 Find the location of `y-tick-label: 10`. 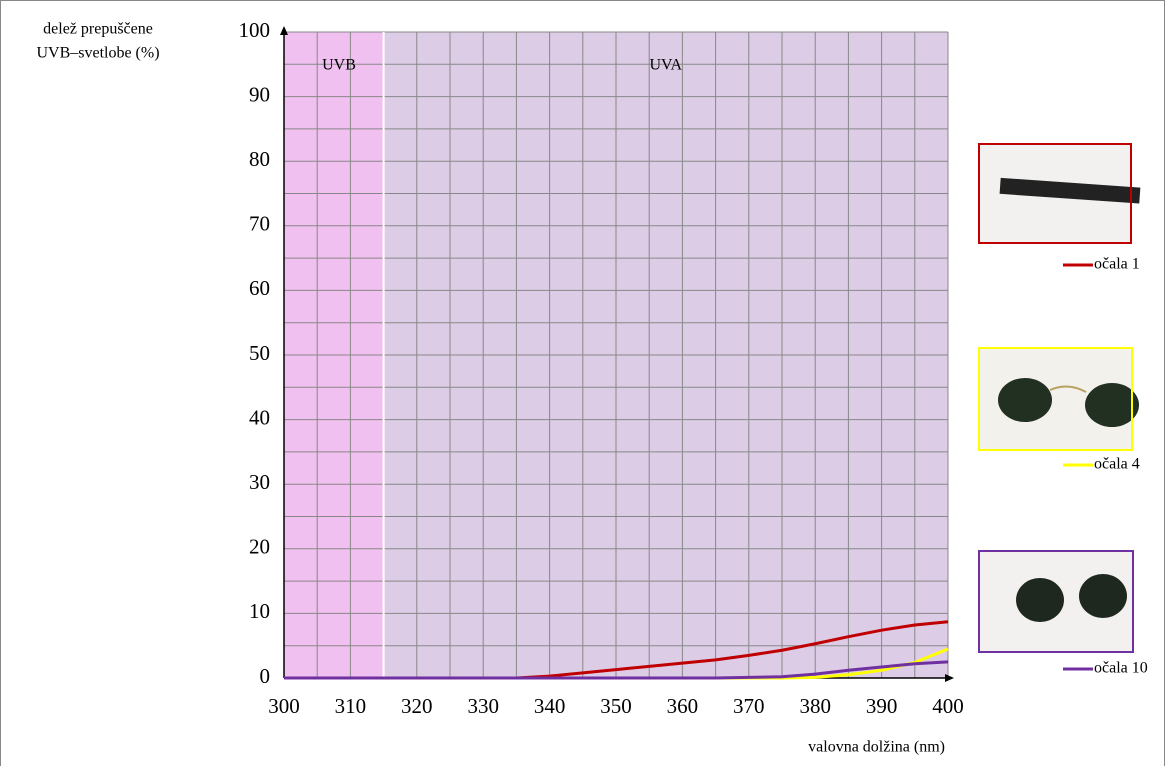

y-tick-label: 10 is located at coordinates (259, 611).